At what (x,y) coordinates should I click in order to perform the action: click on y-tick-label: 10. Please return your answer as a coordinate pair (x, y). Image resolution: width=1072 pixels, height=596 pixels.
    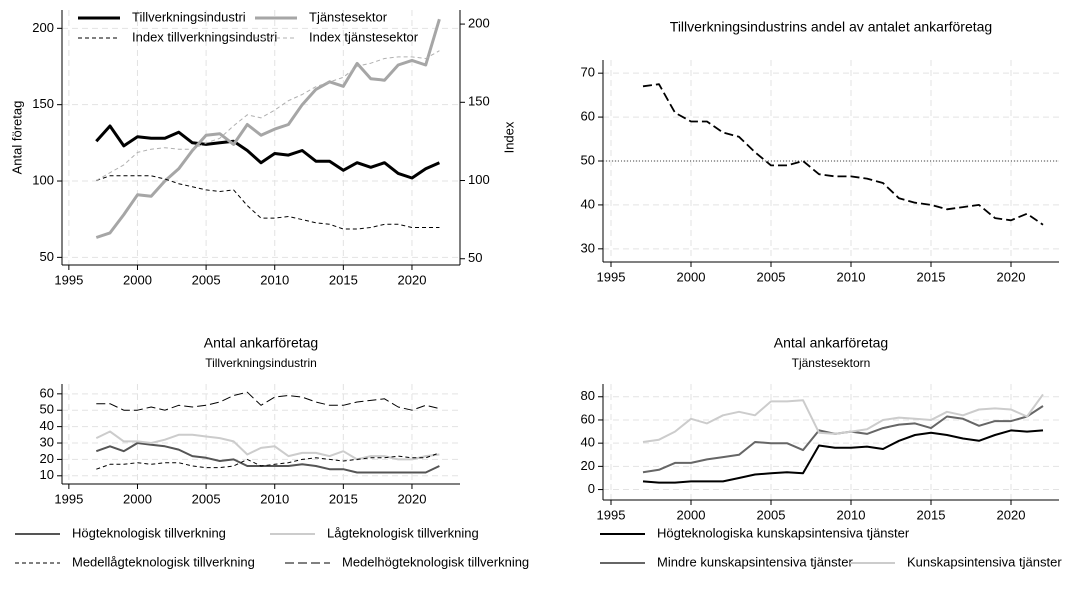
    Looking at the image, I should click on (47, 474).